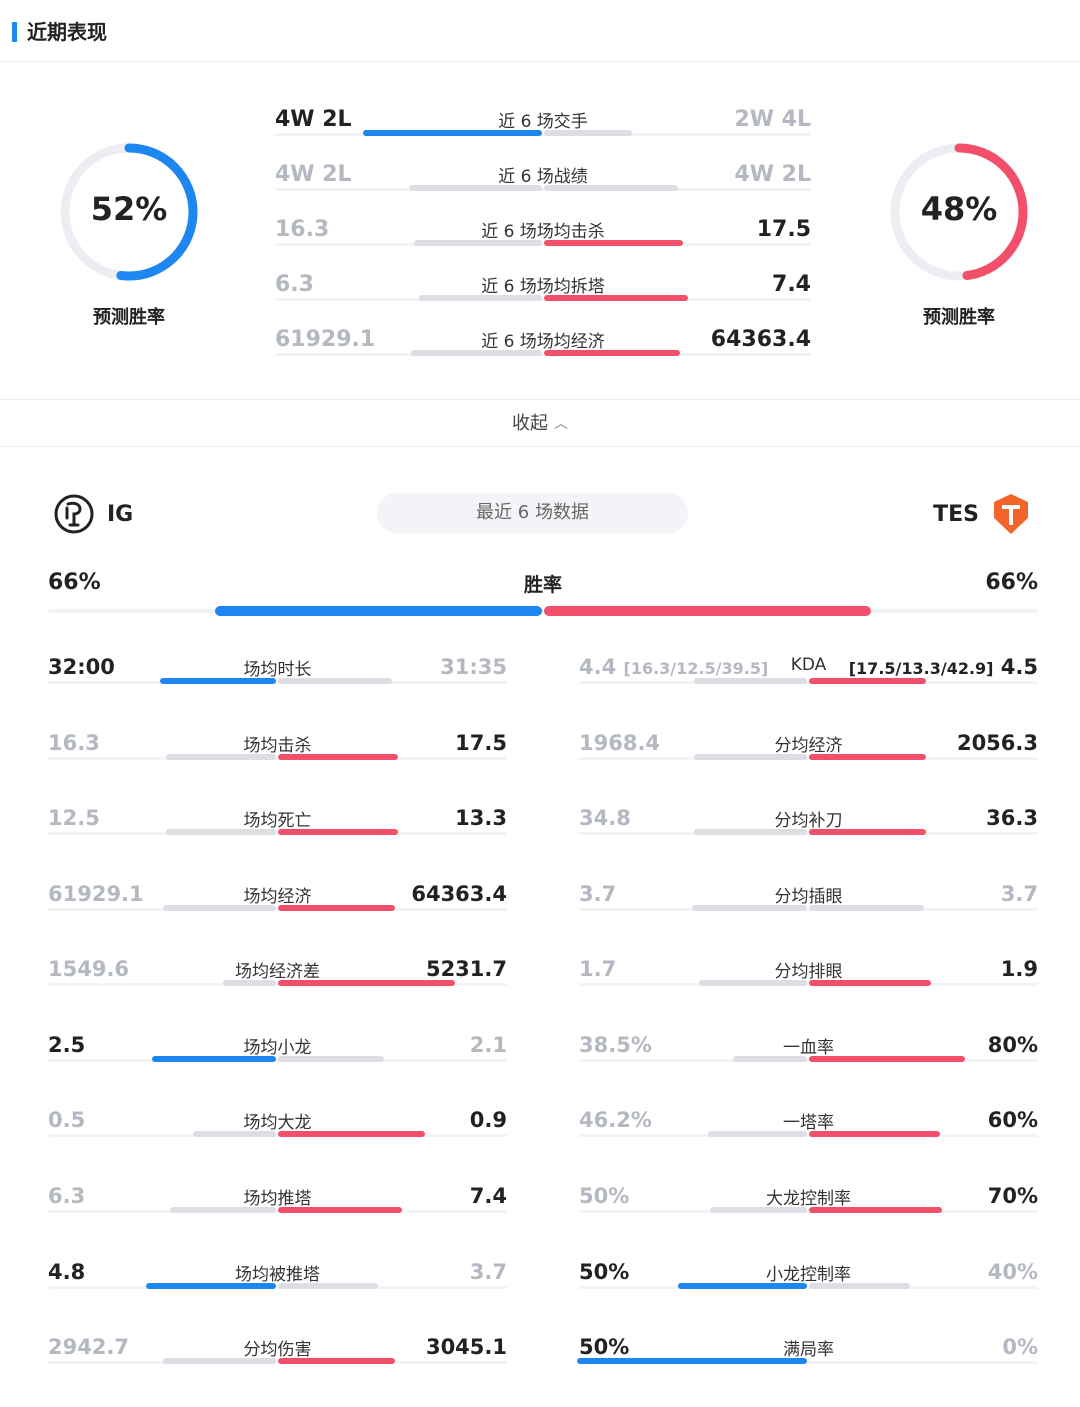 The width and height of the screenshot is (1080, 1407). What do you see at coordinates (14, 32) in the screenshot?
I see `section-accent` at bounding box center [14, 32].